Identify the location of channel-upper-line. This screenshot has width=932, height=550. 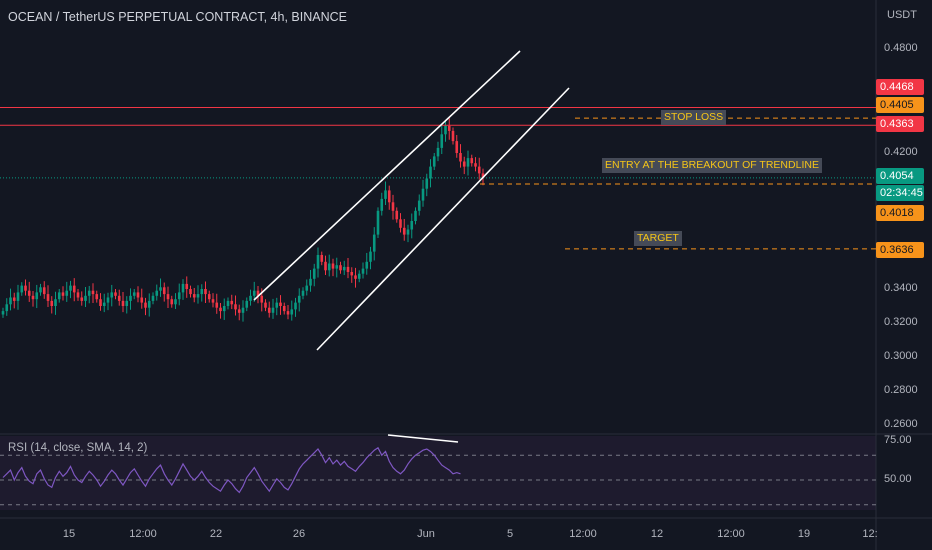
(387, 175).